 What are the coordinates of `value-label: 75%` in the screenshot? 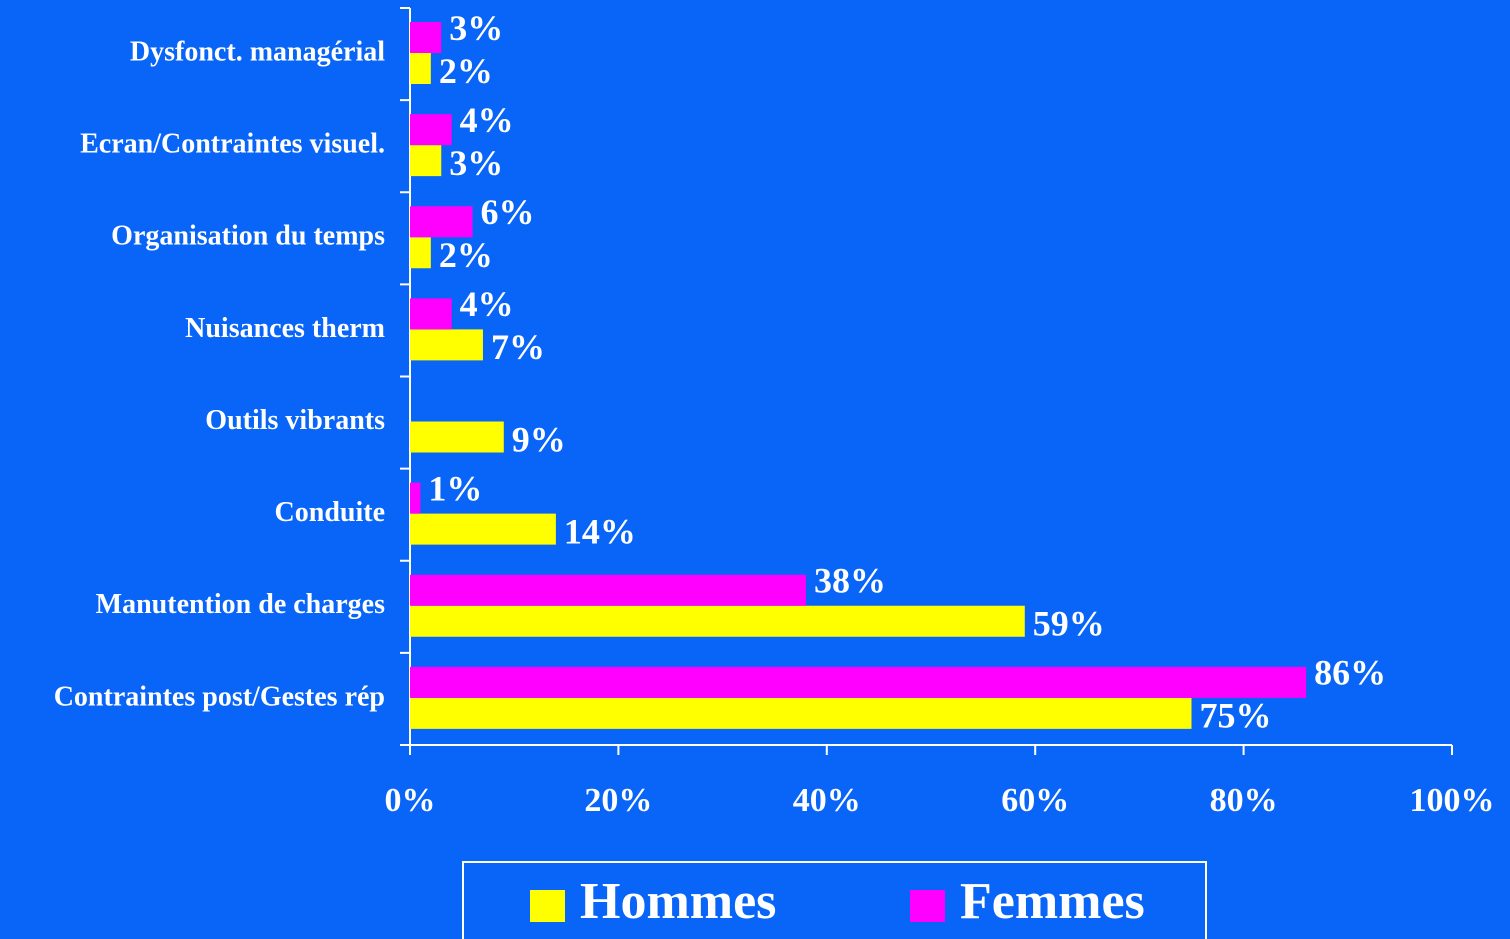 It's located at (1236, 716).